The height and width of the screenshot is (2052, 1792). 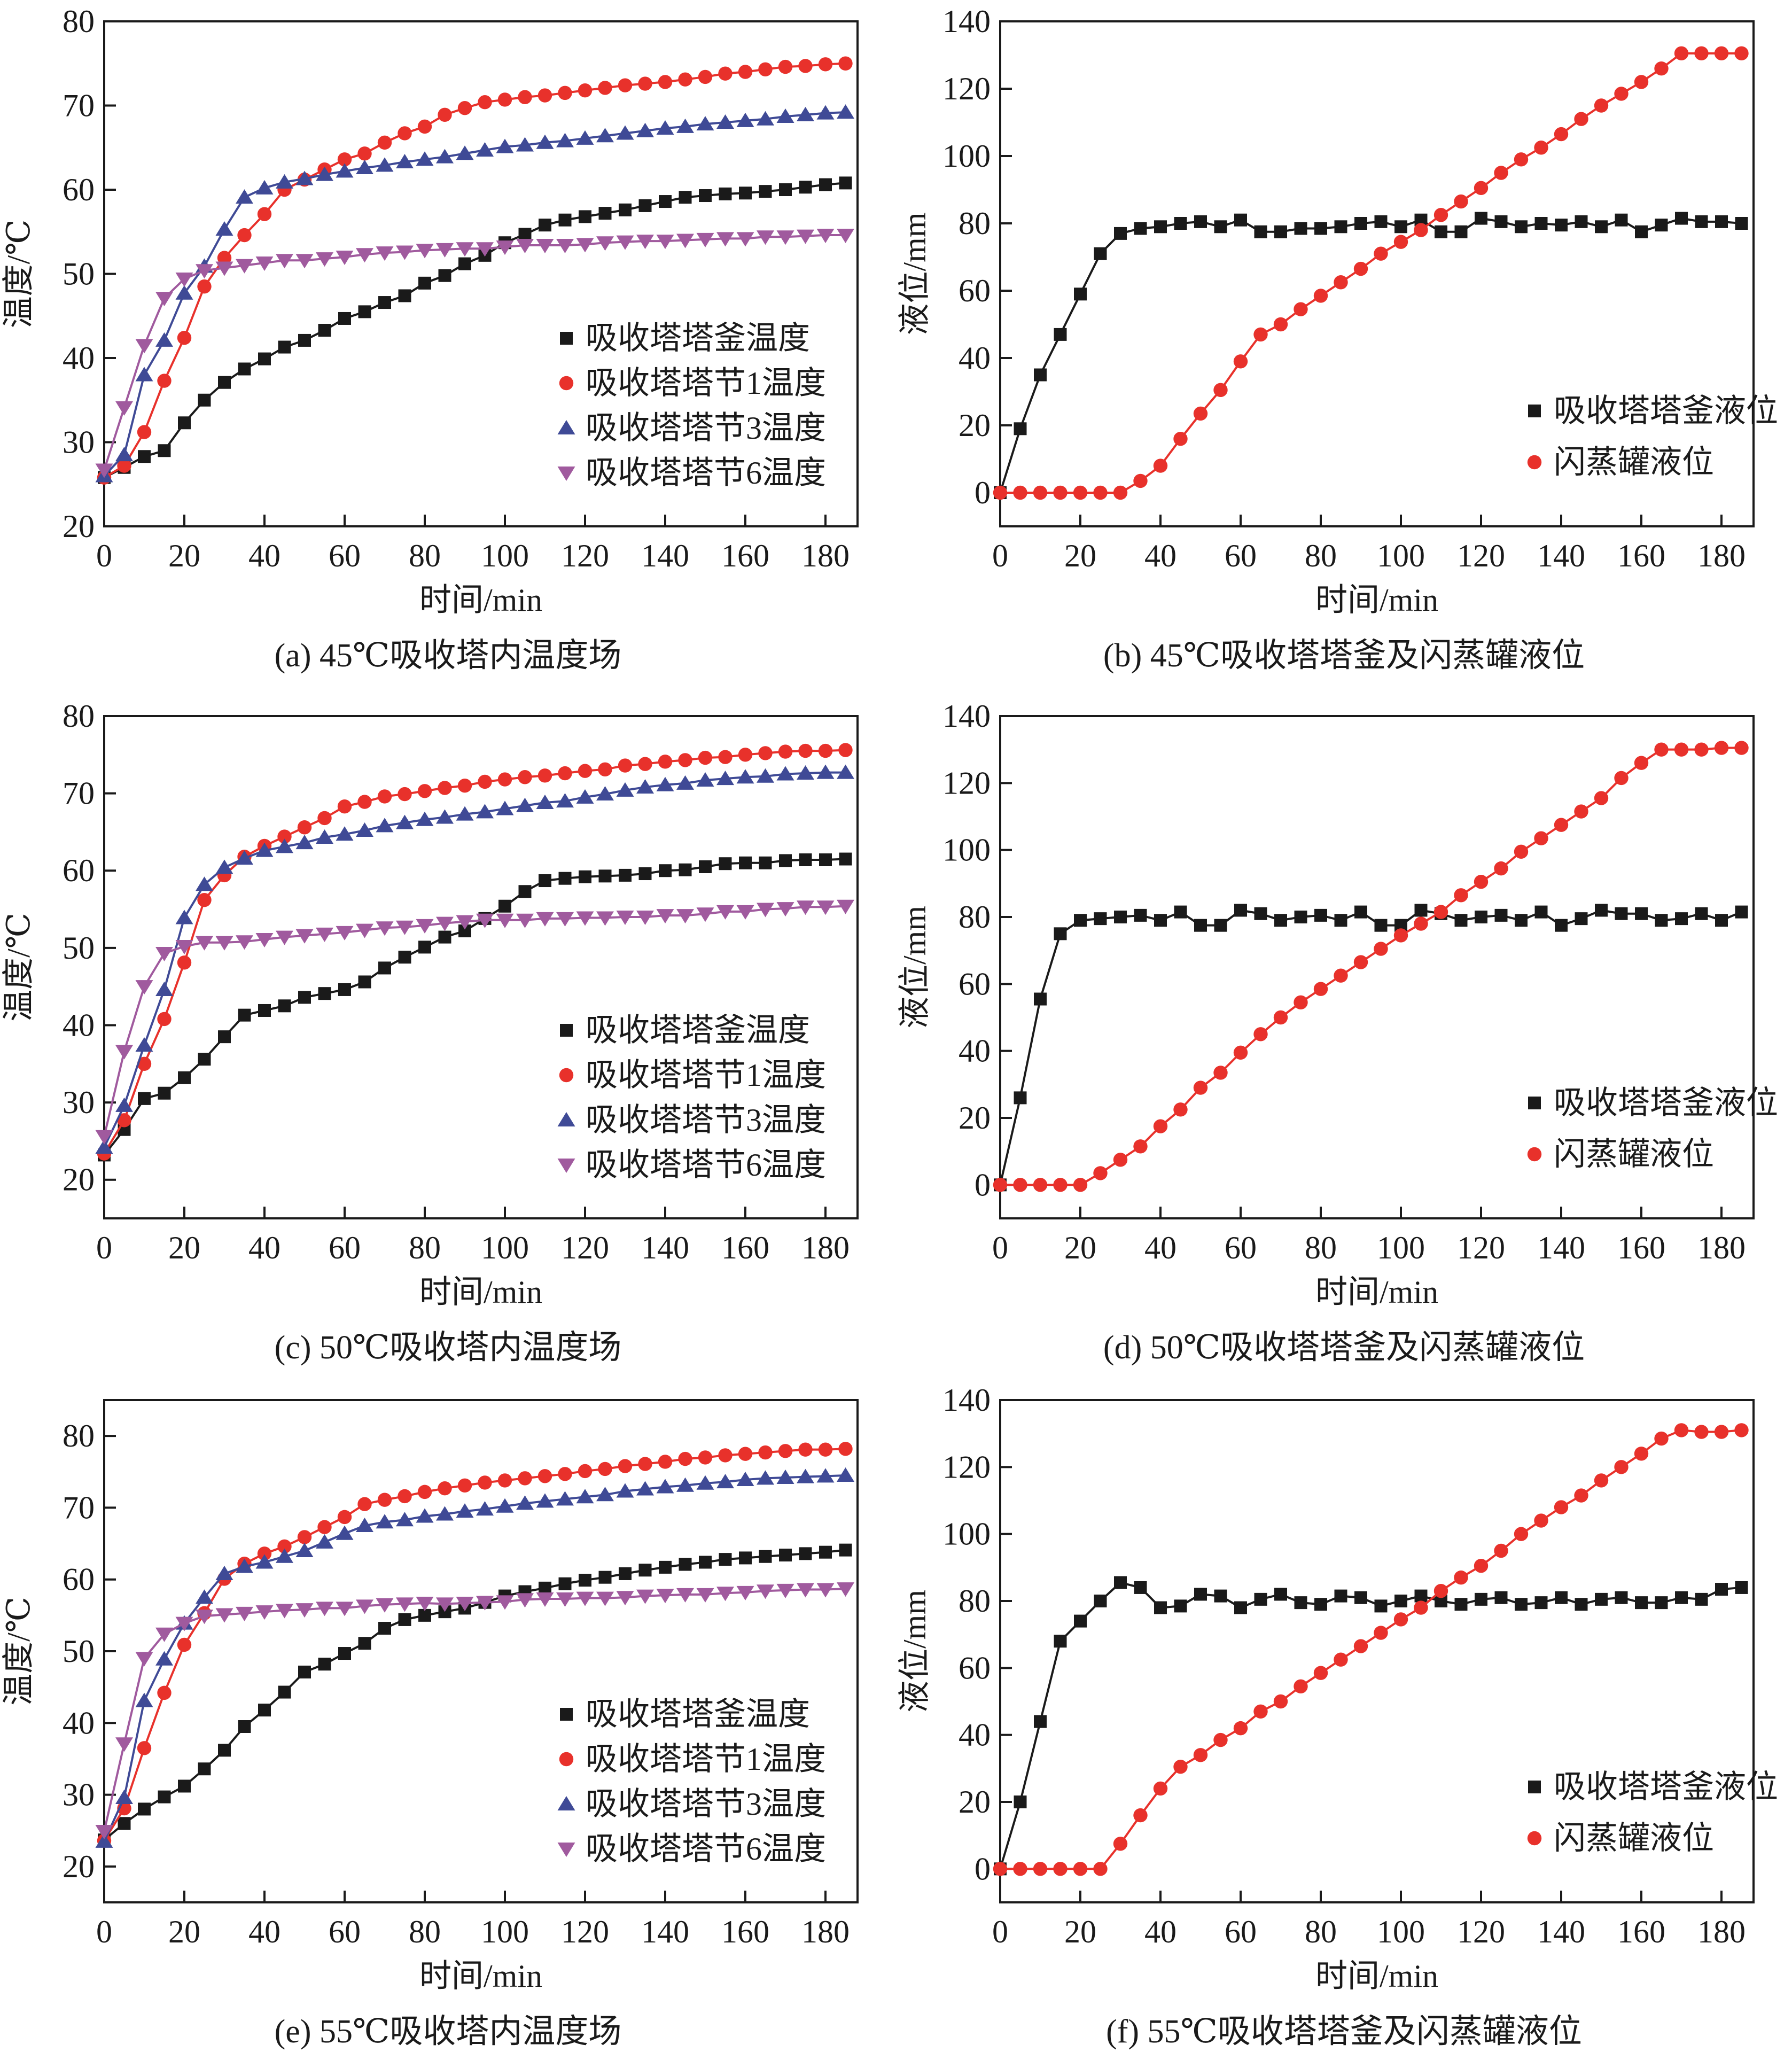 I want to click on x-tick-label: 180, so click(x=1721, y=1932).